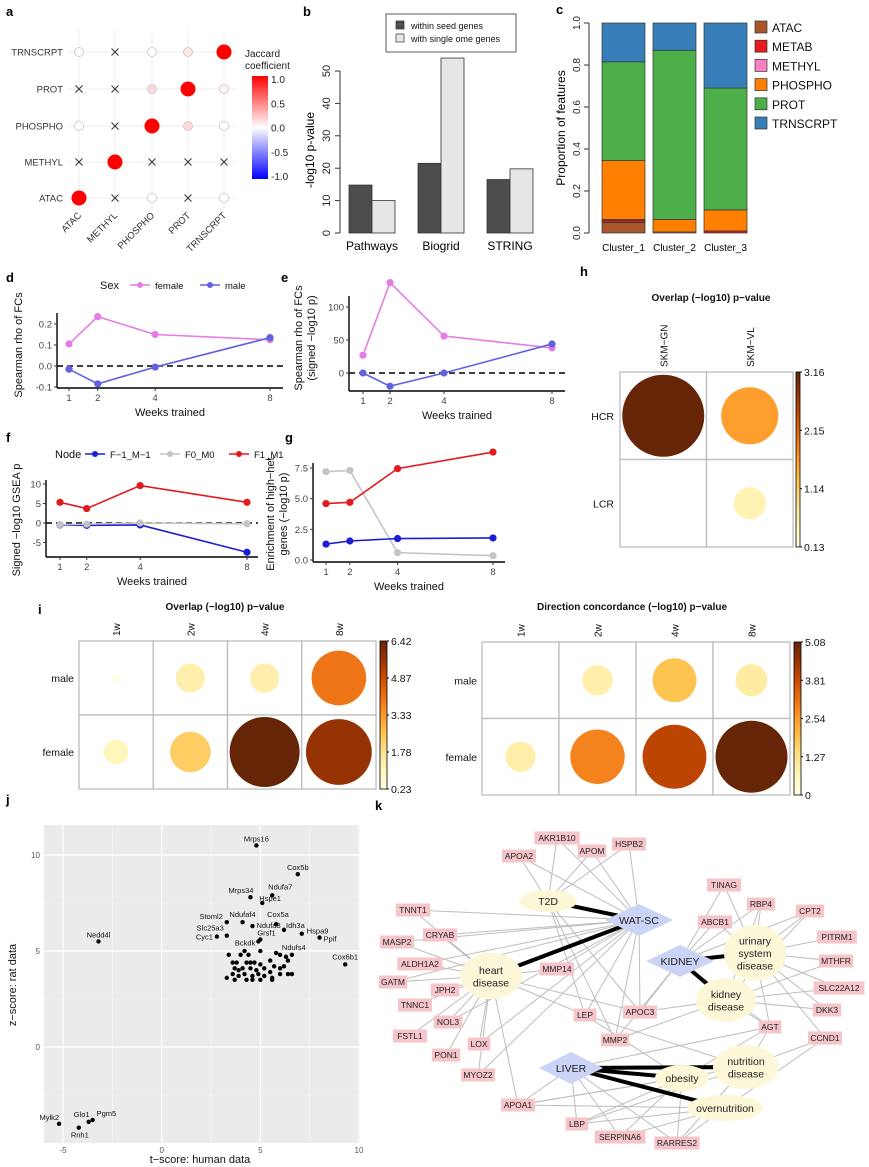 Image resolution: width=869 pixels, height=1167 pixels. What do you see at coordinates (827, 1010) in the screenshot?
I see `network-node-gene: DKK3` at bounding box center [827, 1010].